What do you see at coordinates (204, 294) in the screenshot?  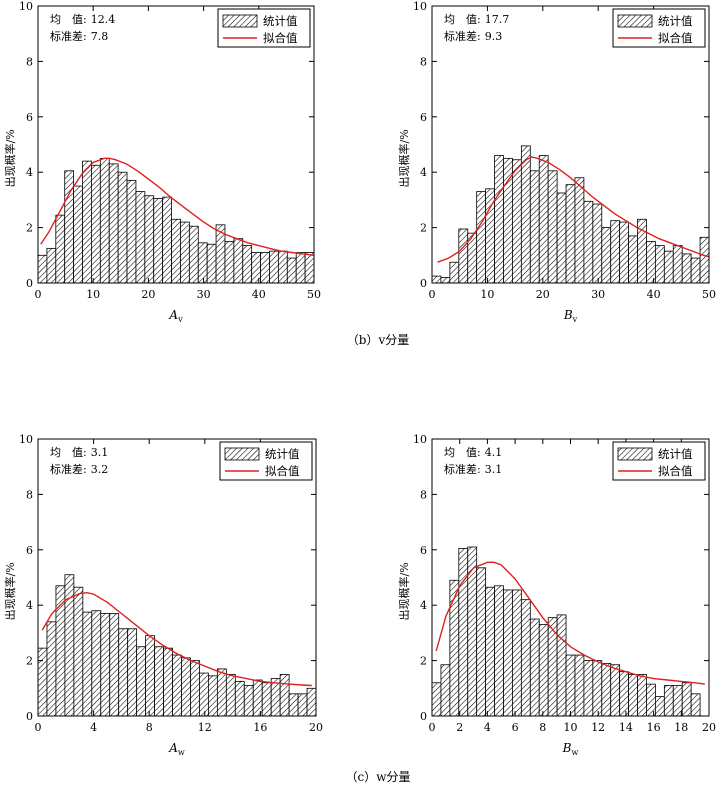 I see `x-tick-label: 30` at bounding box center [204, 294].